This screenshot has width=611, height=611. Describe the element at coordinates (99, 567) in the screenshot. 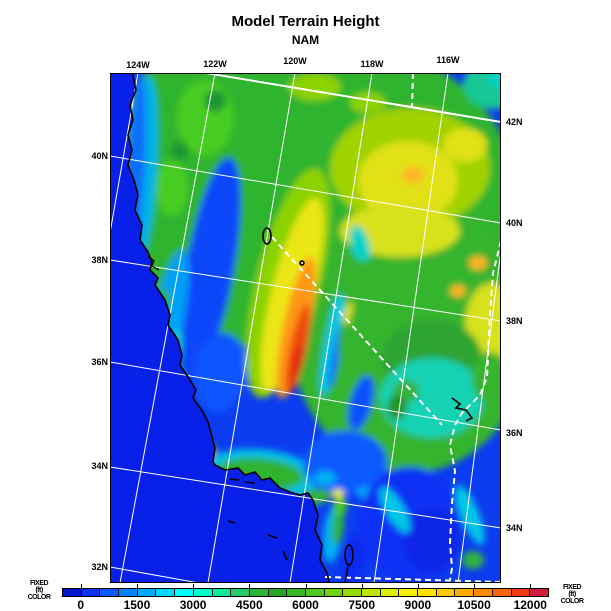

I see `axis-label-32n: 32N` at that location.